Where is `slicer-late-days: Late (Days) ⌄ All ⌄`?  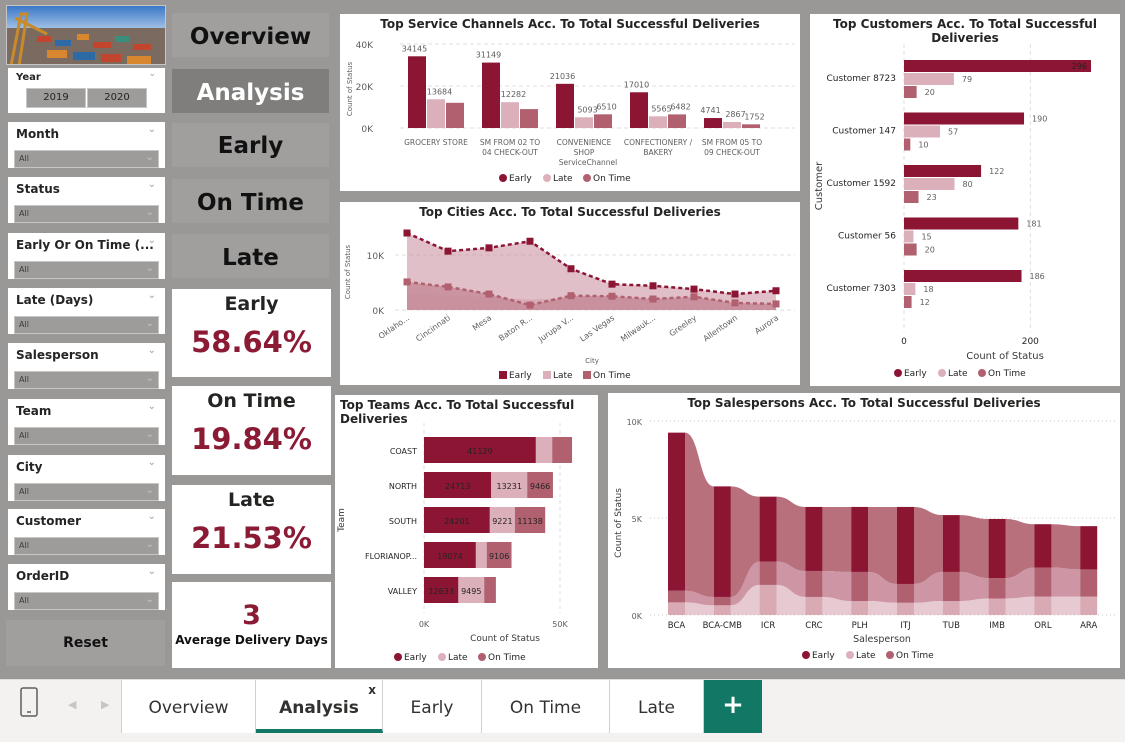
slicer-late-days: Late (Days) ⌄ All ⌄ is located at coordinates (86, 311).